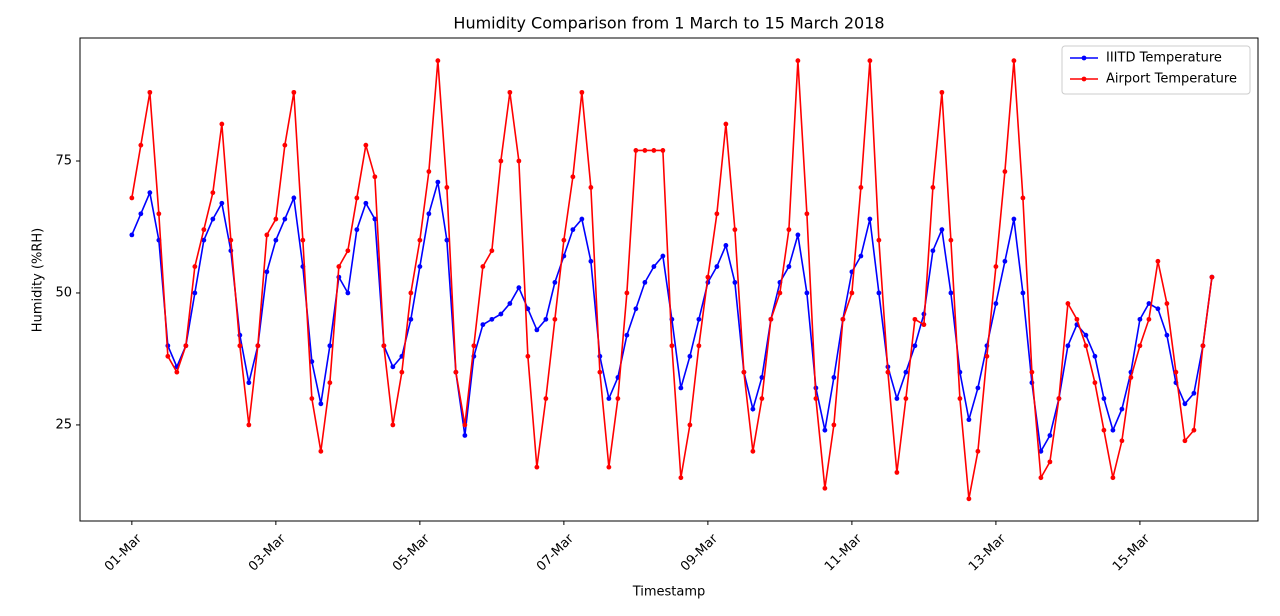  Describe the element at coordinates (63, 292) in the screenshot. I see `y-tick-label: 50` at that location.